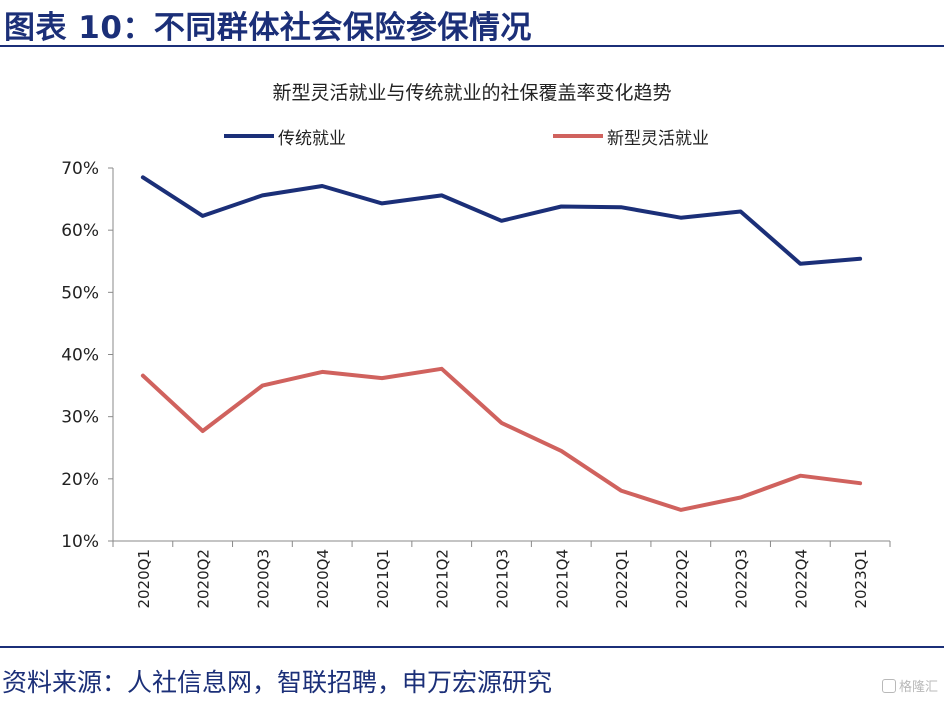  I want to click on x-tick-label: 2023Q1, so click(861, 579).